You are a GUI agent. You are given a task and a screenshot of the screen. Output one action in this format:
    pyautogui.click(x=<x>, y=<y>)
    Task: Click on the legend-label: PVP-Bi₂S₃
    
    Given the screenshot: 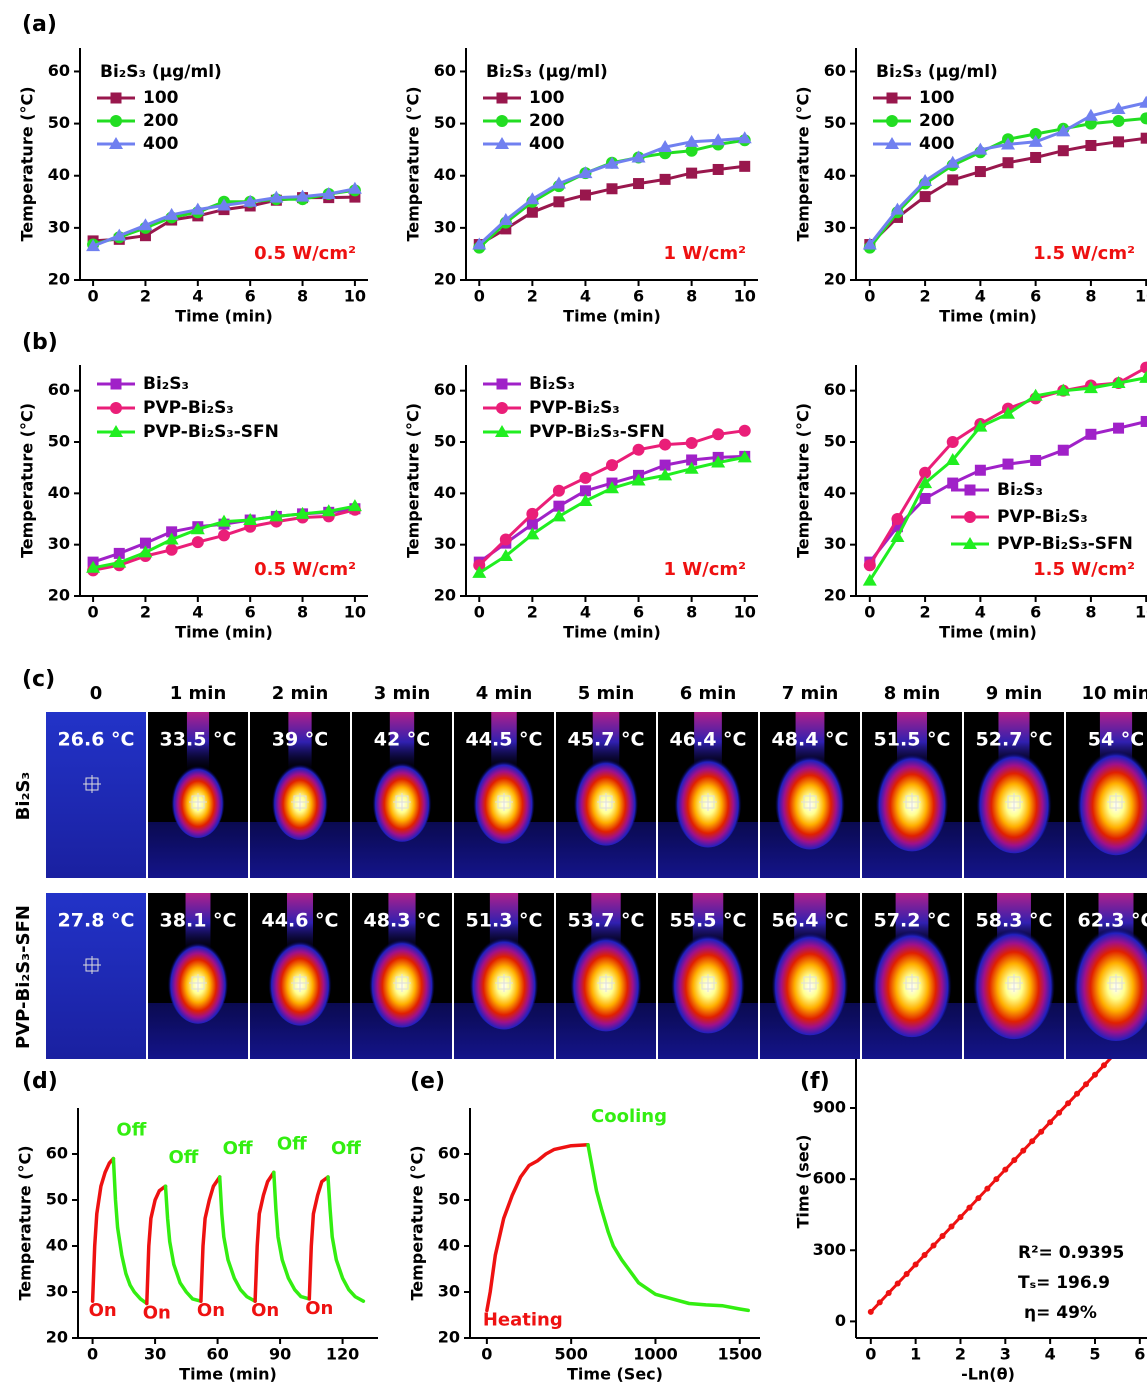 What is the action you would take?
    pyautogui.click(x=574, y=408)
    